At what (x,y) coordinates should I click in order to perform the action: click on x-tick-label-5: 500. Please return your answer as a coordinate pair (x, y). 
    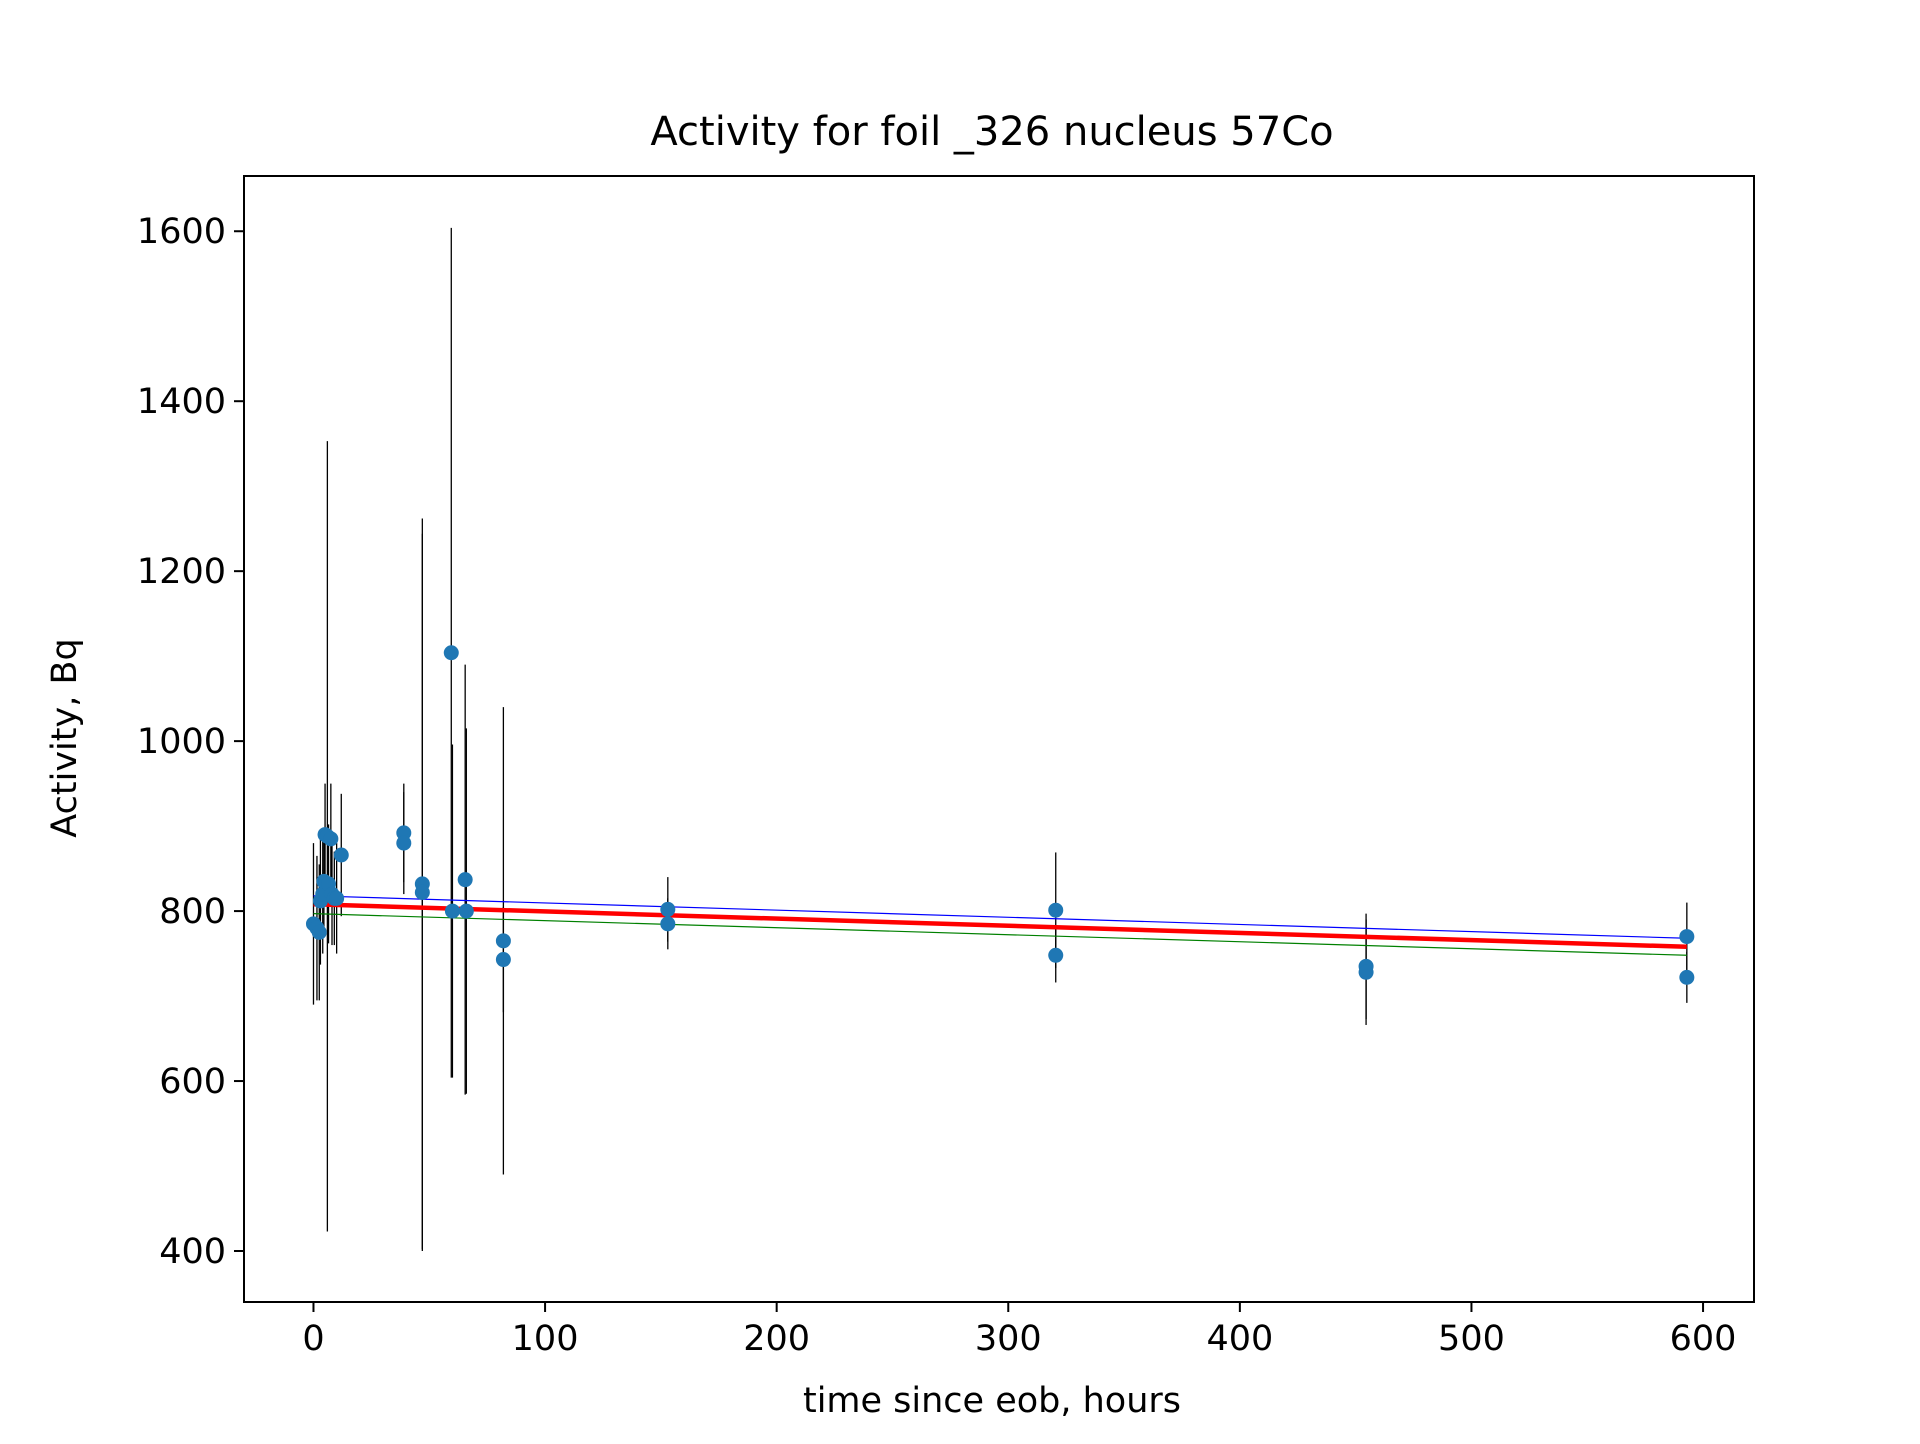
    Looking at the image, I should click on (1471, 1339).